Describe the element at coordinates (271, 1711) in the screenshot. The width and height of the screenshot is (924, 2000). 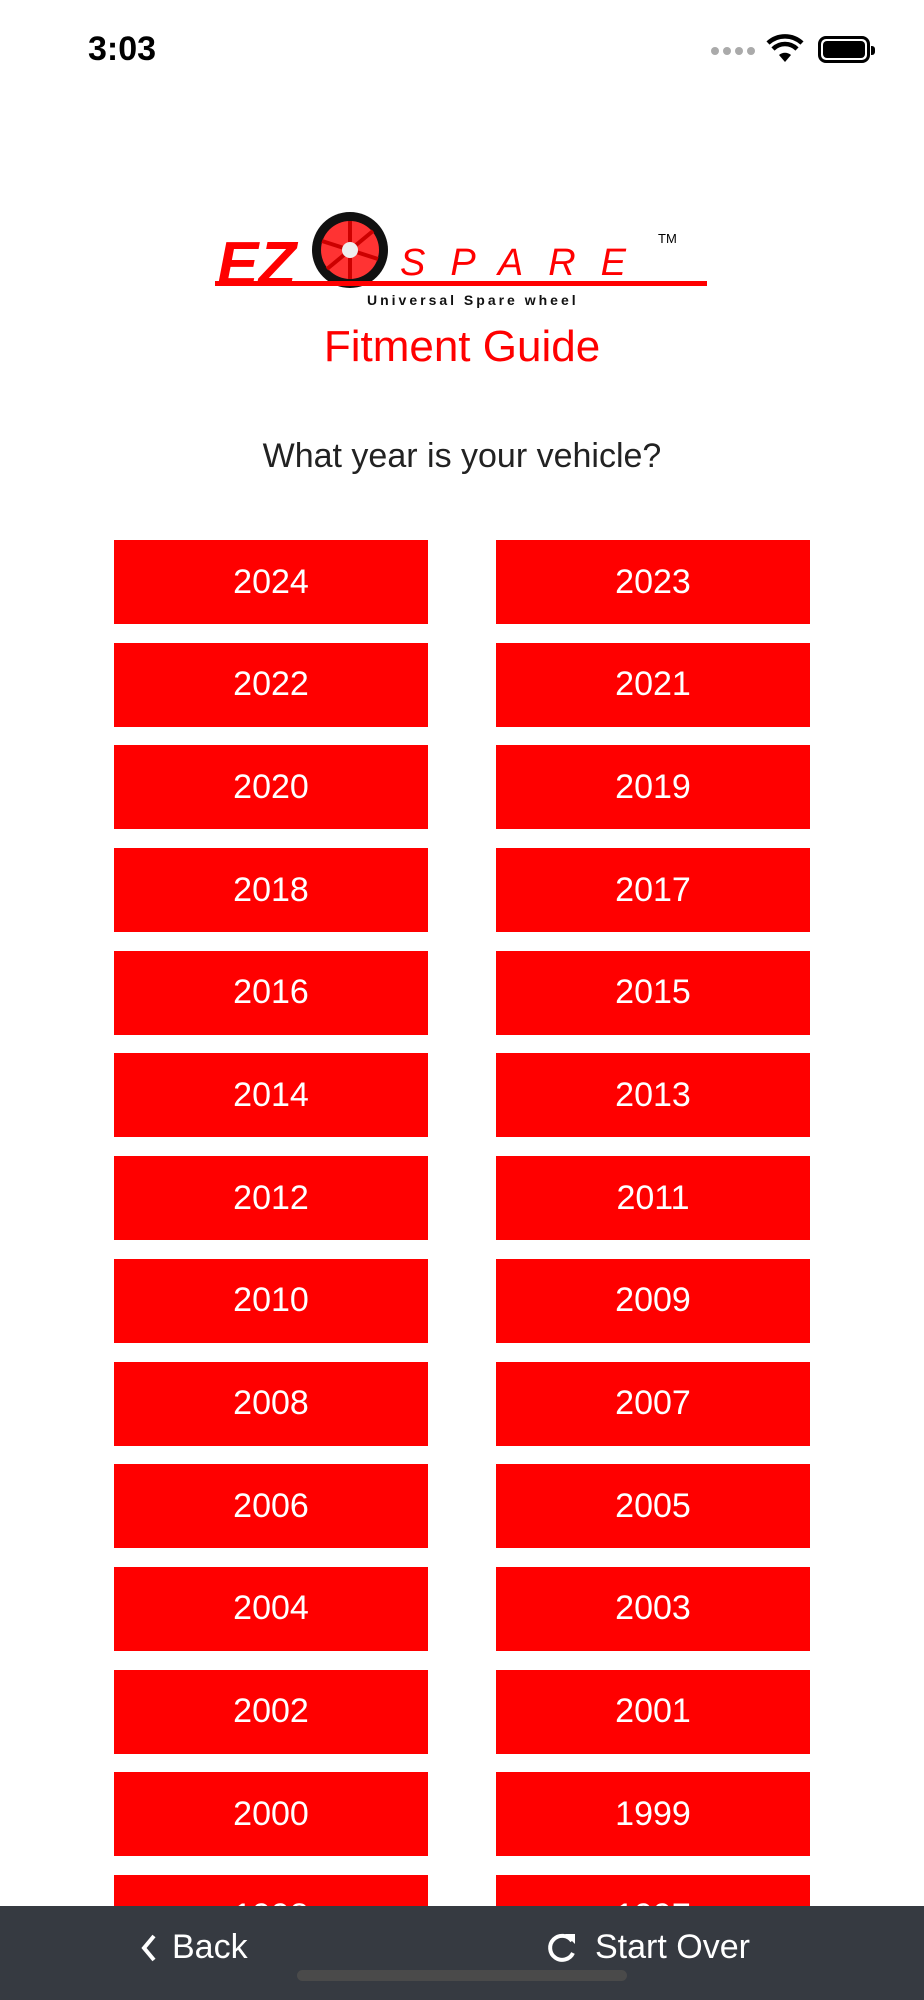
I see `year-button-2002: 2002` at that location.